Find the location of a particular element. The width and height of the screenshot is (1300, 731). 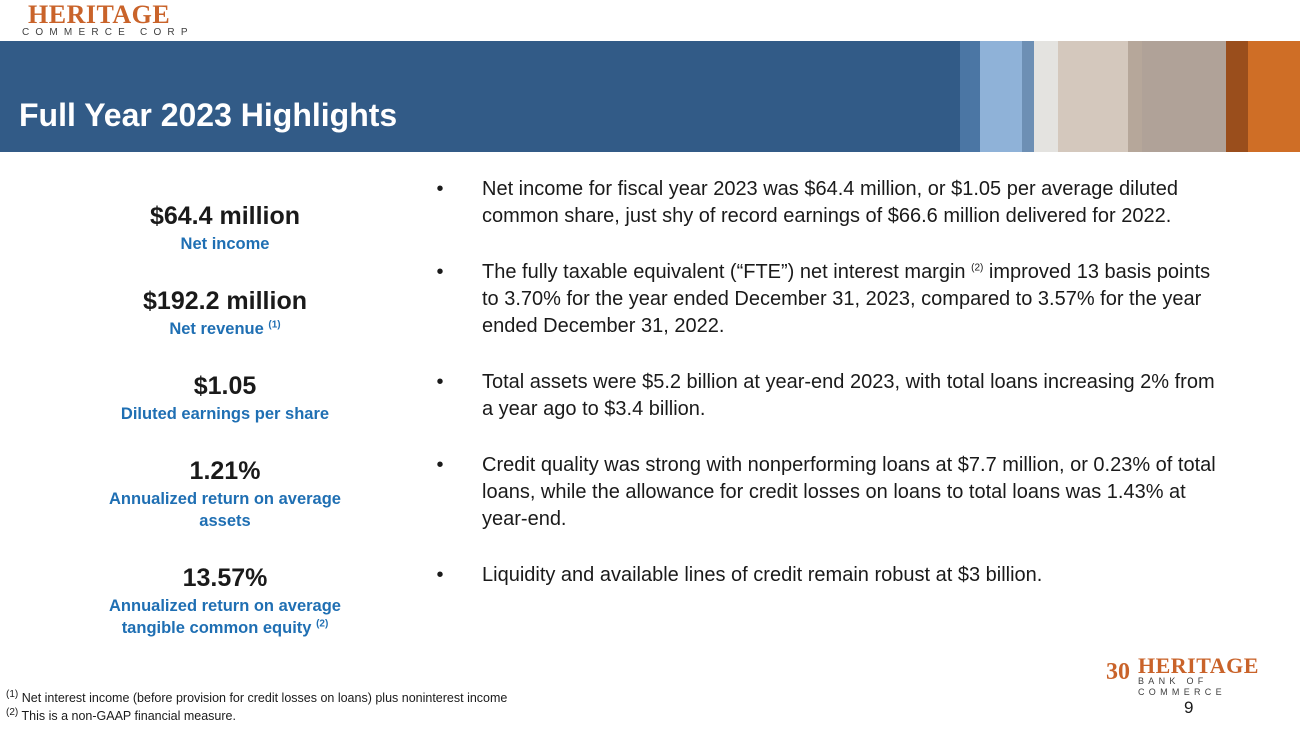

metric-label: Net income is located at coordinates (225, 244).